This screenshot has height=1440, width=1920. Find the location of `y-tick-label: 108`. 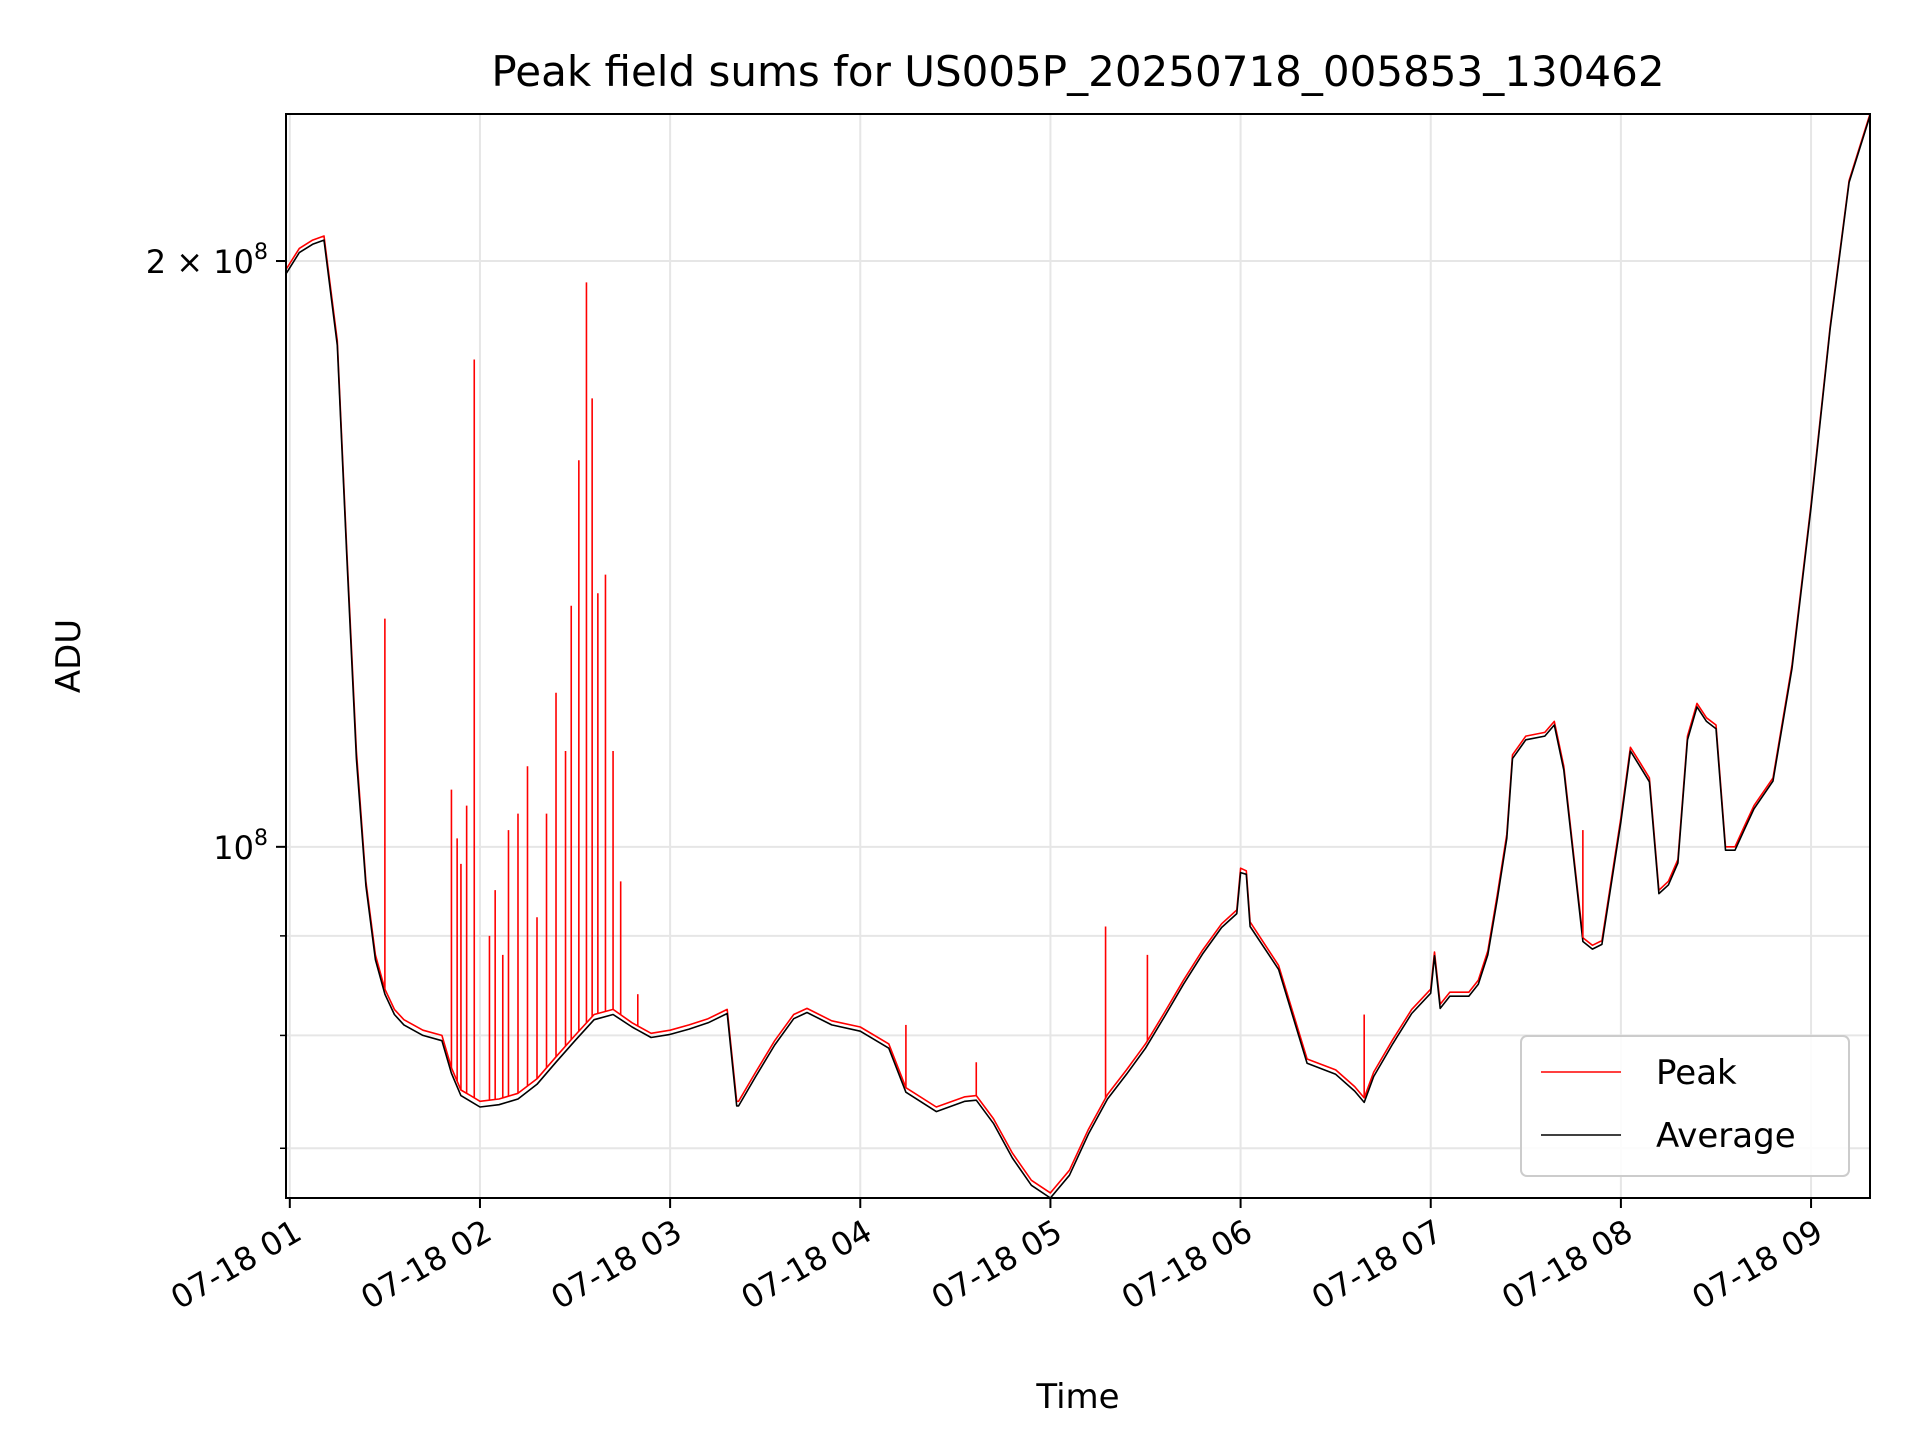

y-tick-label: 108 is located at coordinates (240, 846).